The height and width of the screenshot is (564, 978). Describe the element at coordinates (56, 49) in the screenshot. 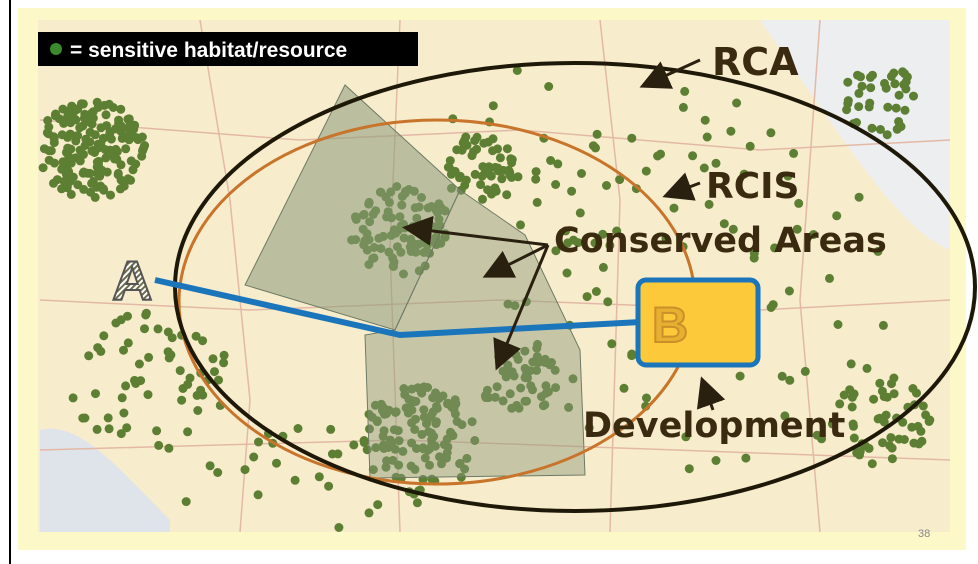

I see `legend-dot` at that location.